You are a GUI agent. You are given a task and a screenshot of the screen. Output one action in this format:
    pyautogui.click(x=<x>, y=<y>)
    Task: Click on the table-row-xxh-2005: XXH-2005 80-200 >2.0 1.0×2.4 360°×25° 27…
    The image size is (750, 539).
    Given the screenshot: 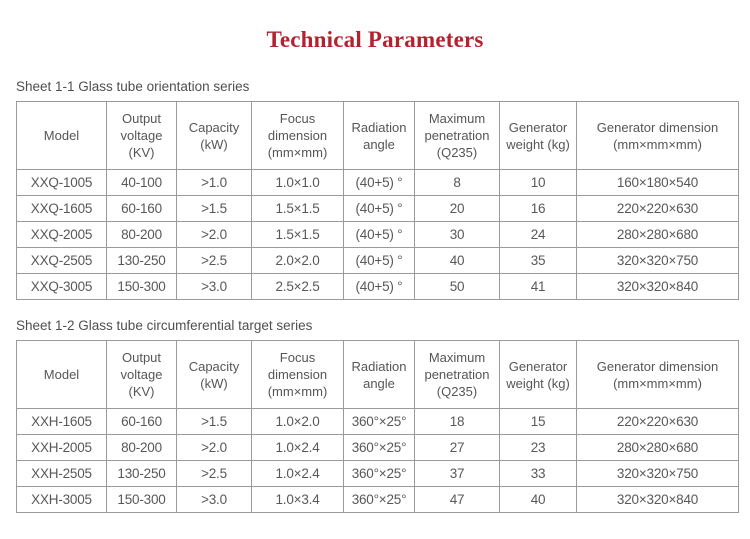 What is the action you would take?
    pyautogui.click(x=377, y=447)
    